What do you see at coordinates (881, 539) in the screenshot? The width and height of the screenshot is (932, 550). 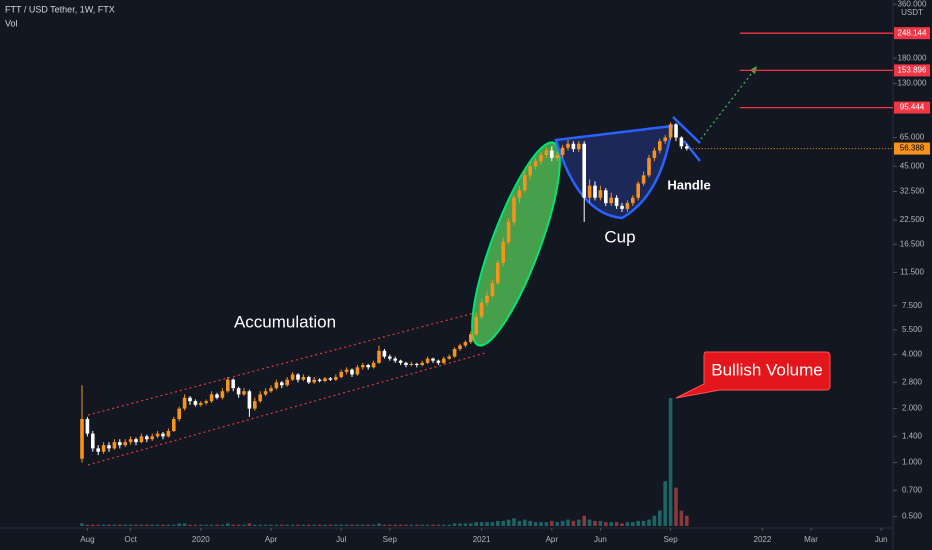 I see `x-tick-label: Jun` at bounding box center [881, 539].